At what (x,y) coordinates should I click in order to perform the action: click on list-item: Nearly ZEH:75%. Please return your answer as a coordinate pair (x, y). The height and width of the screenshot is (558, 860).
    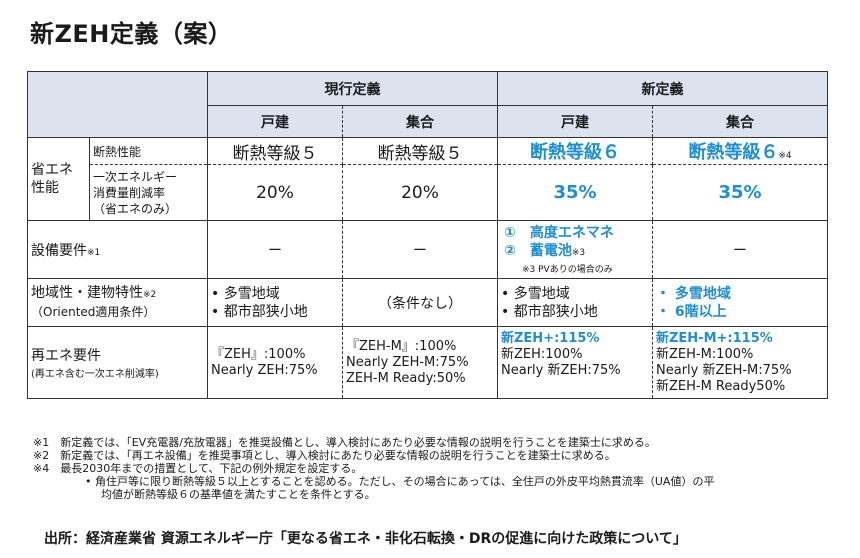
    Looking at the image, I should click on (264, 370).